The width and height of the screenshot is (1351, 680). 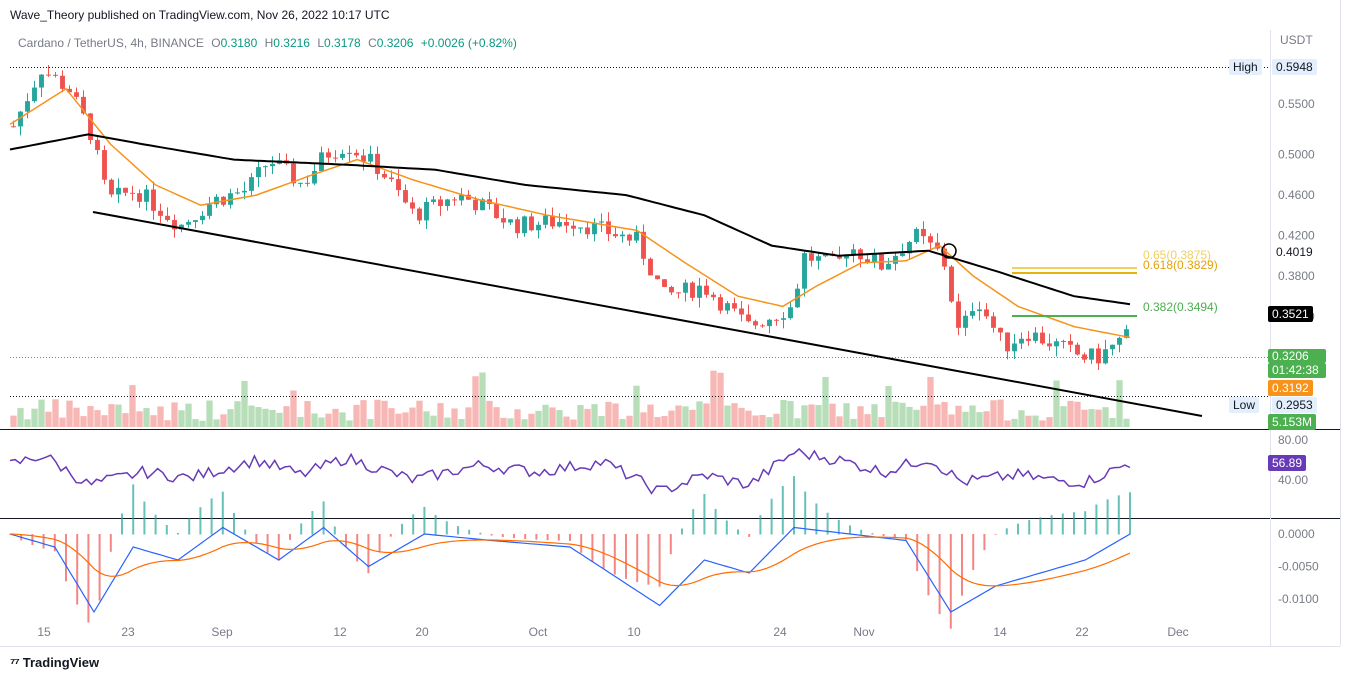 What do you see at coordinates (1177, 255) in the screenshot?
I see `fib-65-label: 0.65(0.3875)` at bounding box center [1177, 255].